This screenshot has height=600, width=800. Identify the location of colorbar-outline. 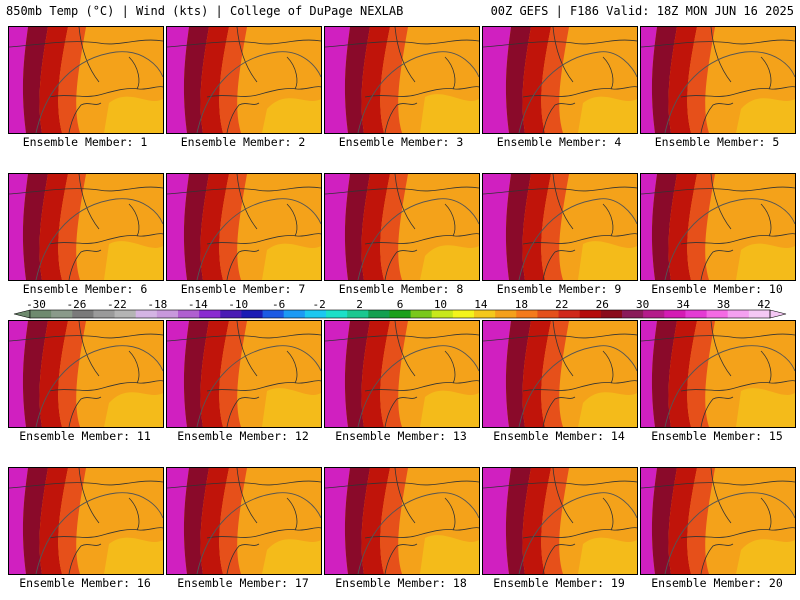
(400, 314).